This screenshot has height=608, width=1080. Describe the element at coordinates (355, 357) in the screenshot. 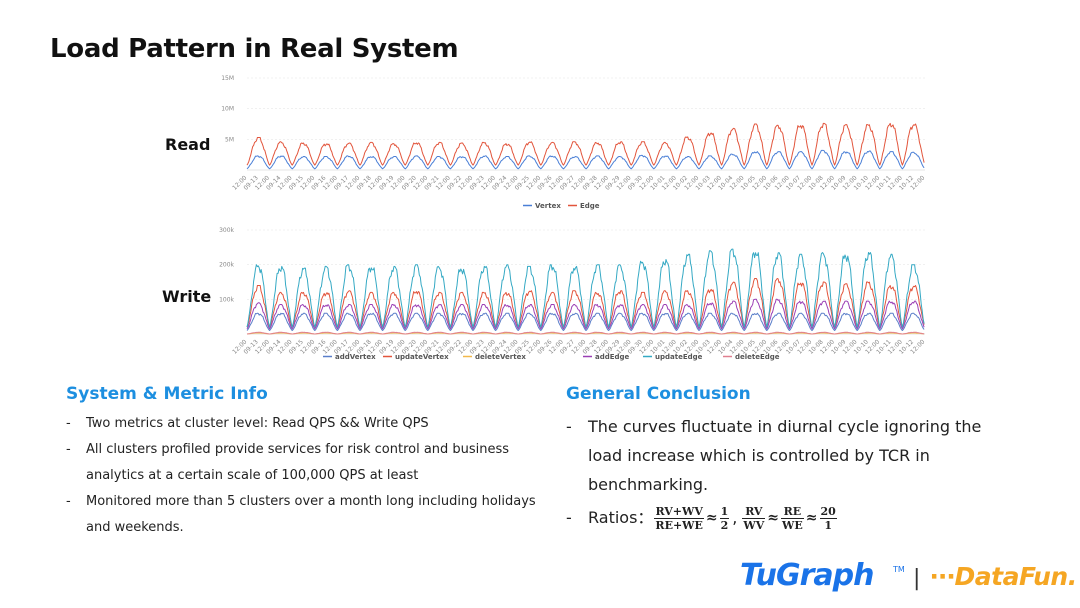

I see `legend-label: addVertex` at that location.